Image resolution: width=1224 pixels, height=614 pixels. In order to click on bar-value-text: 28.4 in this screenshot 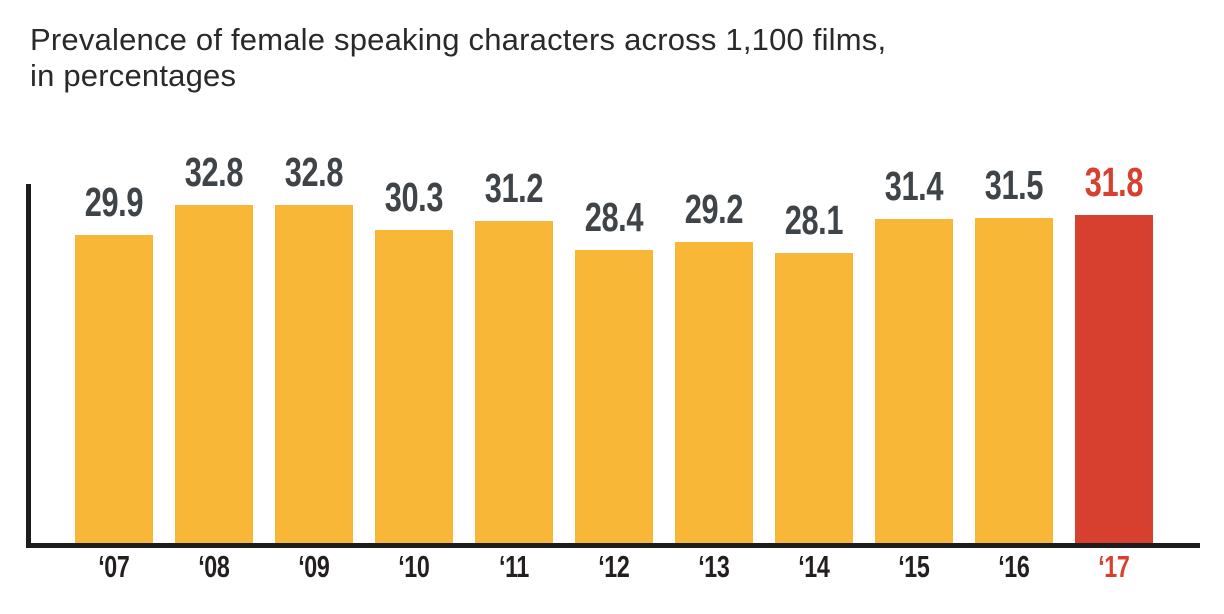, I will do `click(614, 217)`.